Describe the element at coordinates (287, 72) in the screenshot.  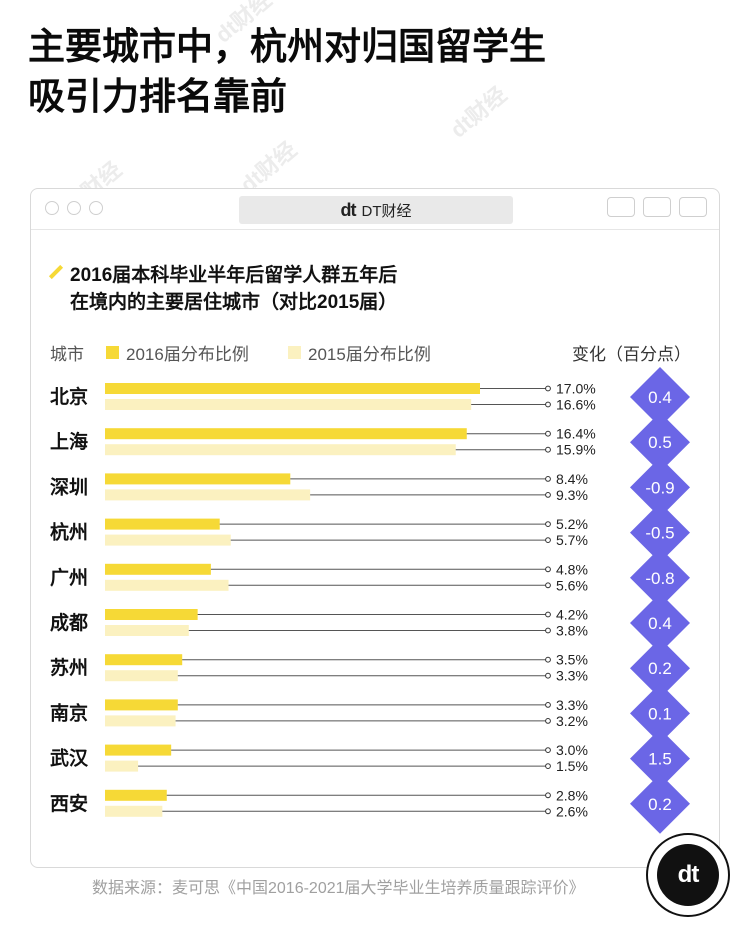
I see `page-headline: 主要城市中，杭州对归国留学生 吸引力排名靠前` at that location.